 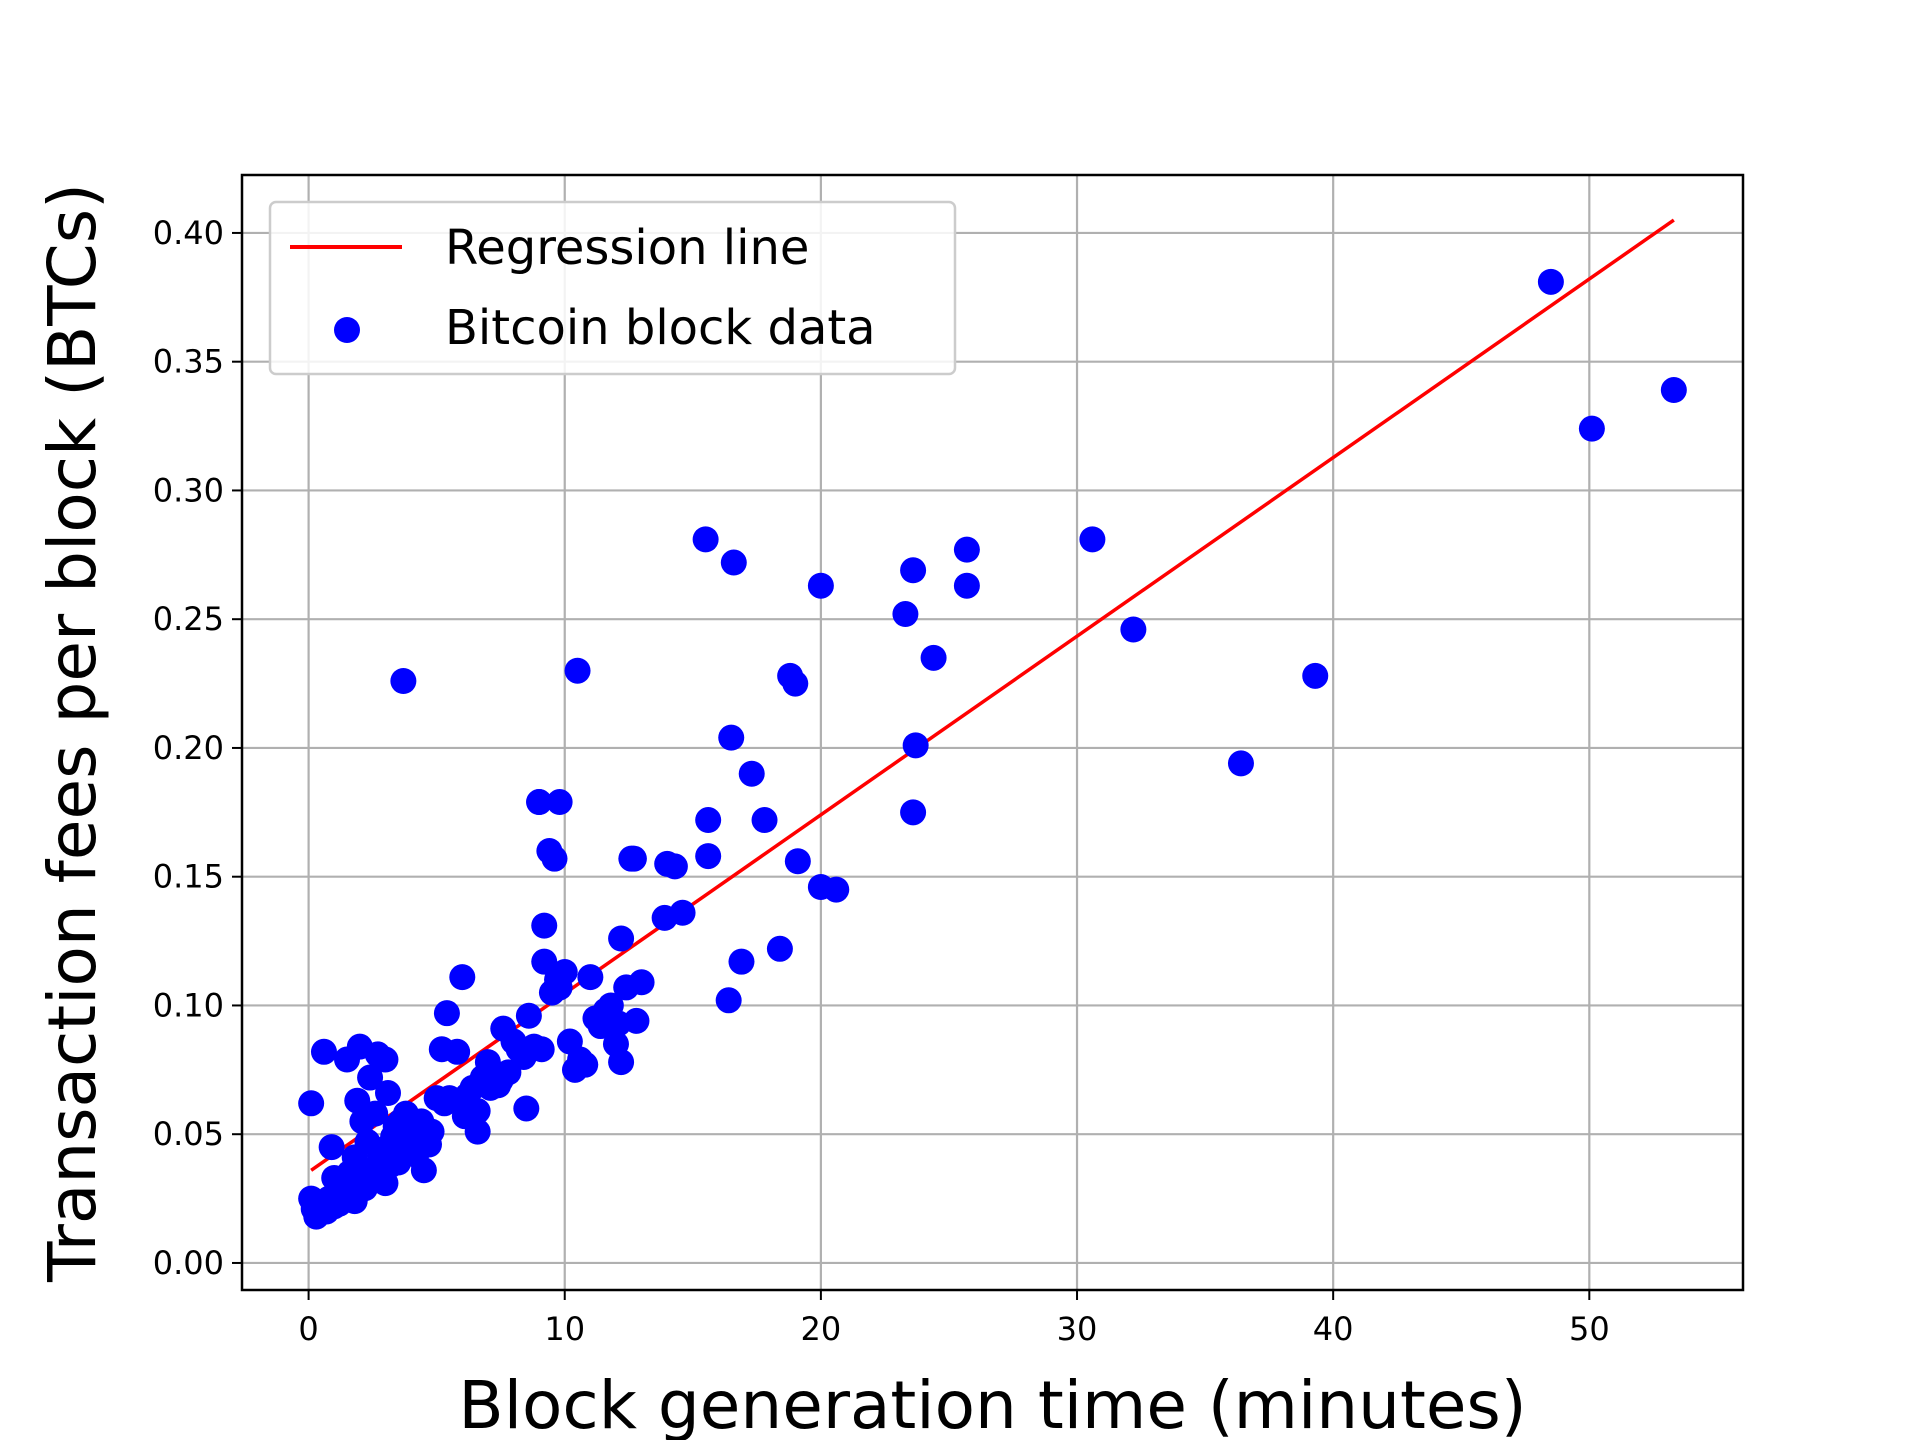 I want to click on x-tick-label: 20, so click(x=821, y=1329).